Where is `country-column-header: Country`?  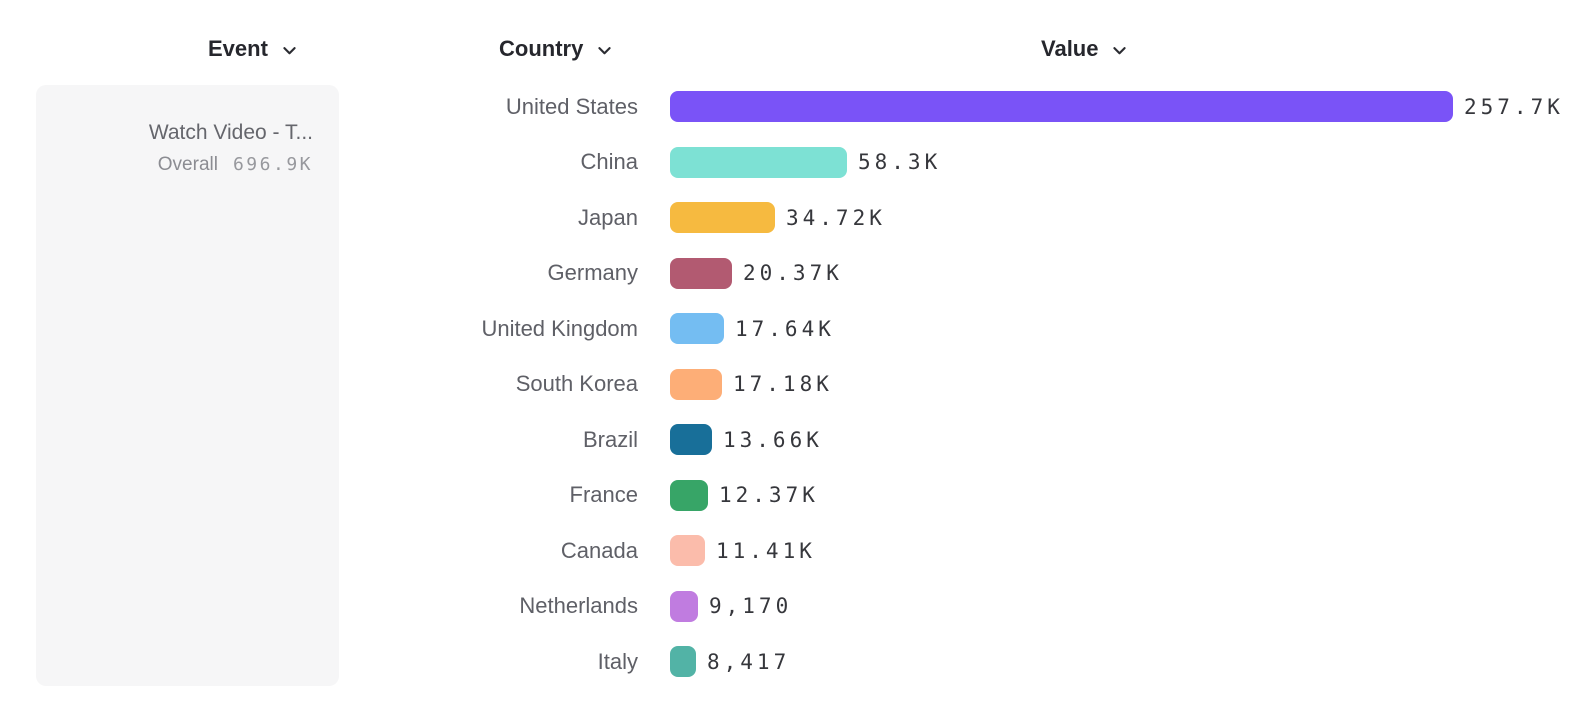
country-column-header: Country is located at coordinates (556, 49).